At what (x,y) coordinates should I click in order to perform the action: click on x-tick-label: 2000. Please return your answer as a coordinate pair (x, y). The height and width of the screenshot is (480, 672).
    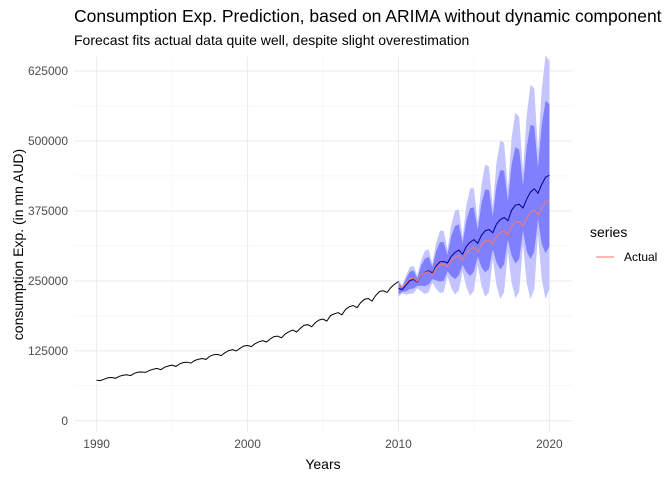
    Looking at the image, I should click on (247, 444).